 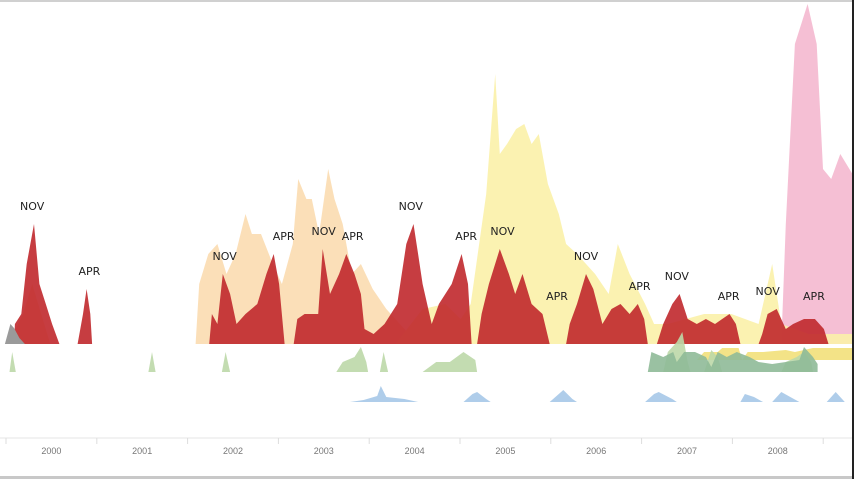 I want to click on series-area-pink, so click(x=817, y=174).